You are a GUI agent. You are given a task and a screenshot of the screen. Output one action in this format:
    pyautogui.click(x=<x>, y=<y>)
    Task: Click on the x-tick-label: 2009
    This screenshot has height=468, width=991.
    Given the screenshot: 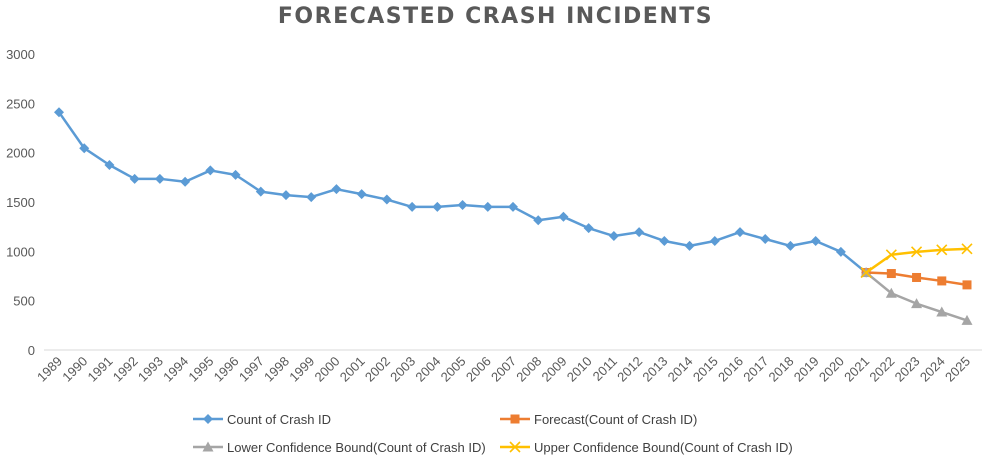 What is the action you would take?
    pyautogui.click(x=554, y=369)
    